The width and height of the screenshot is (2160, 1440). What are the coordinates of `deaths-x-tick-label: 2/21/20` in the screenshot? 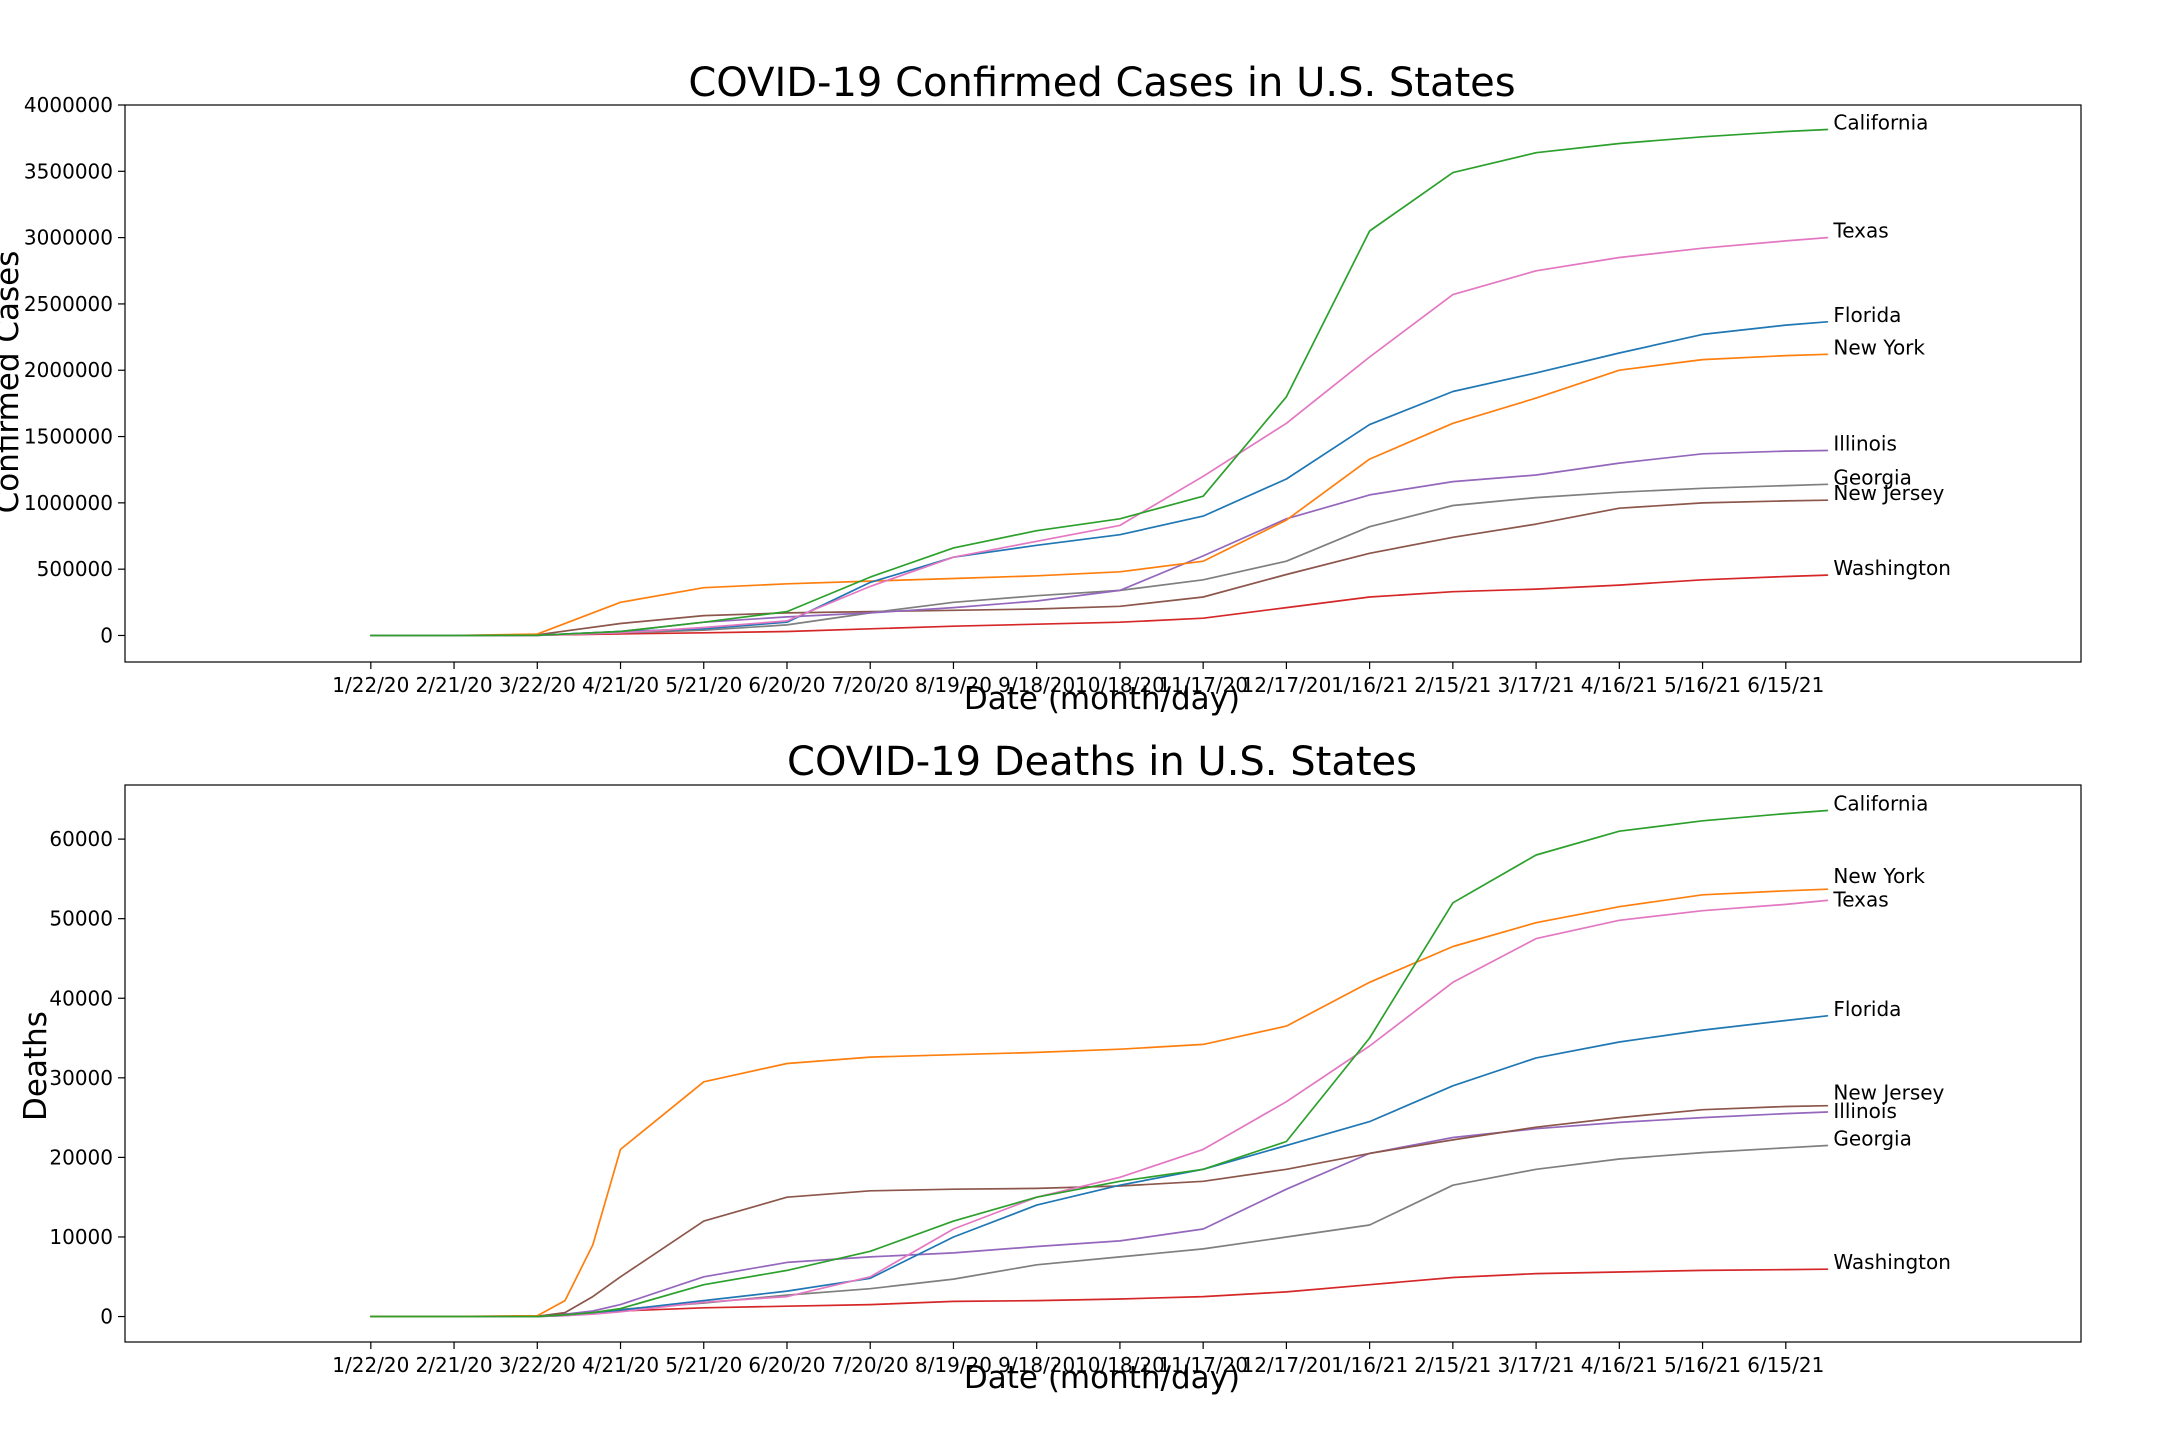 It's located at (453, 1365).